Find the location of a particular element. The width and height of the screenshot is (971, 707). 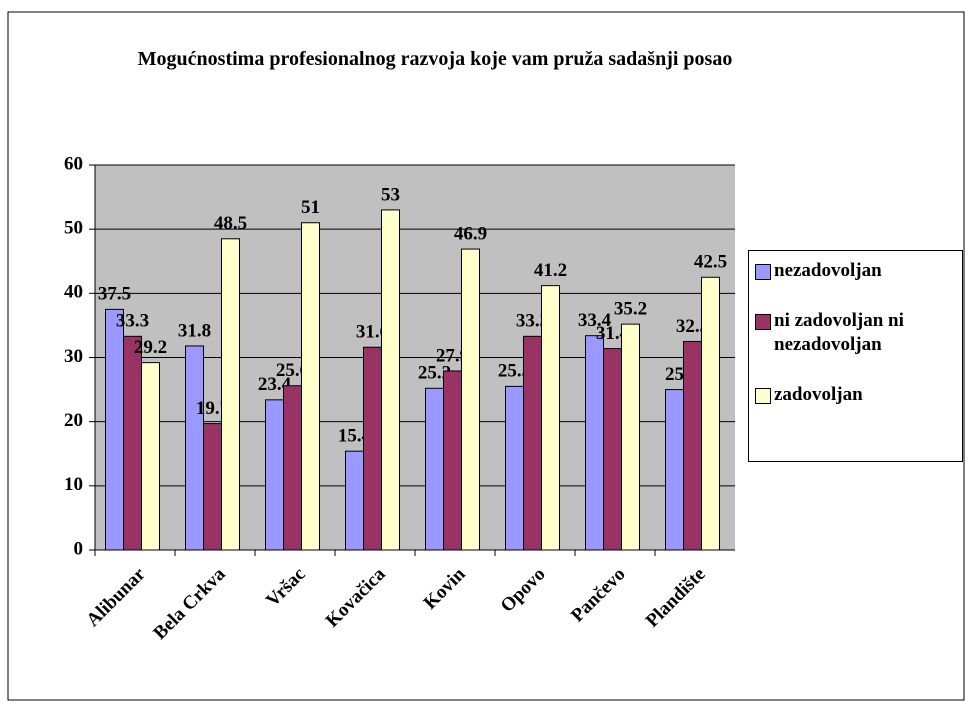

x-tick-label: Plandište is located at coordinates (676, 598).